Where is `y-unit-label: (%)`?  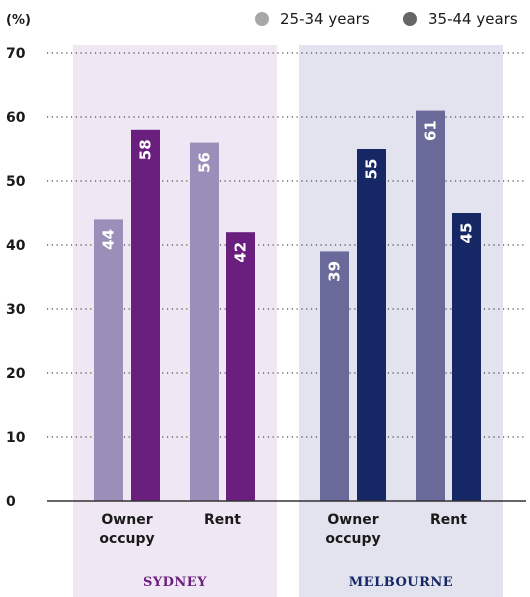
y-unit-label: (%) is located at coordinates (18, 20).